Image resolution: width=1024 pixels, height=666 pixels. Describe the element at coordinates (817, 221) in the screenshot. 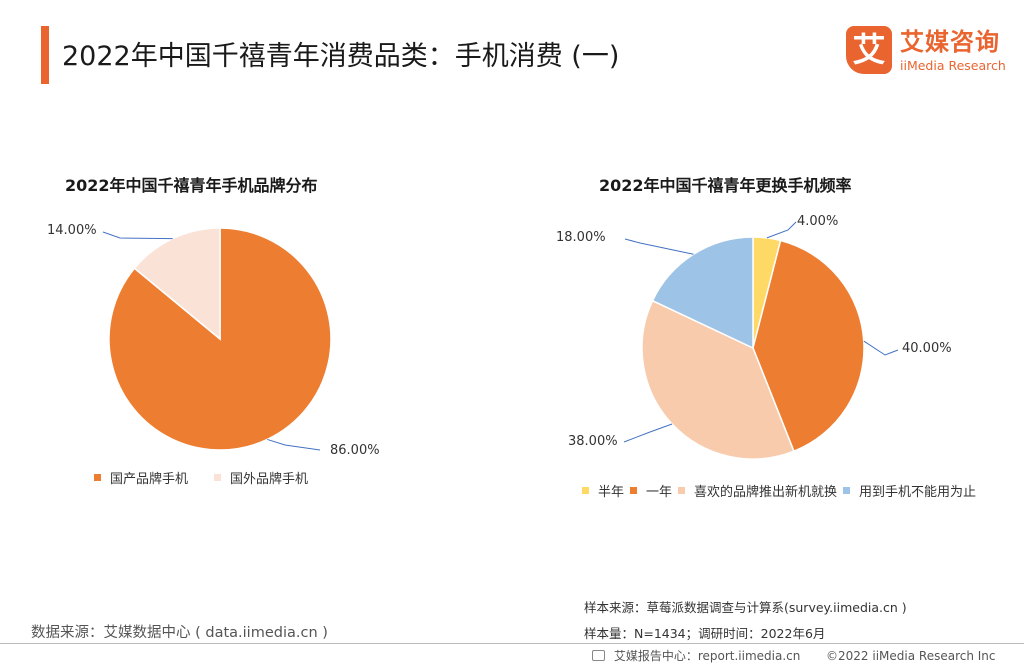

I see `pie2-data-label-half-year: 4.00%` at that location.